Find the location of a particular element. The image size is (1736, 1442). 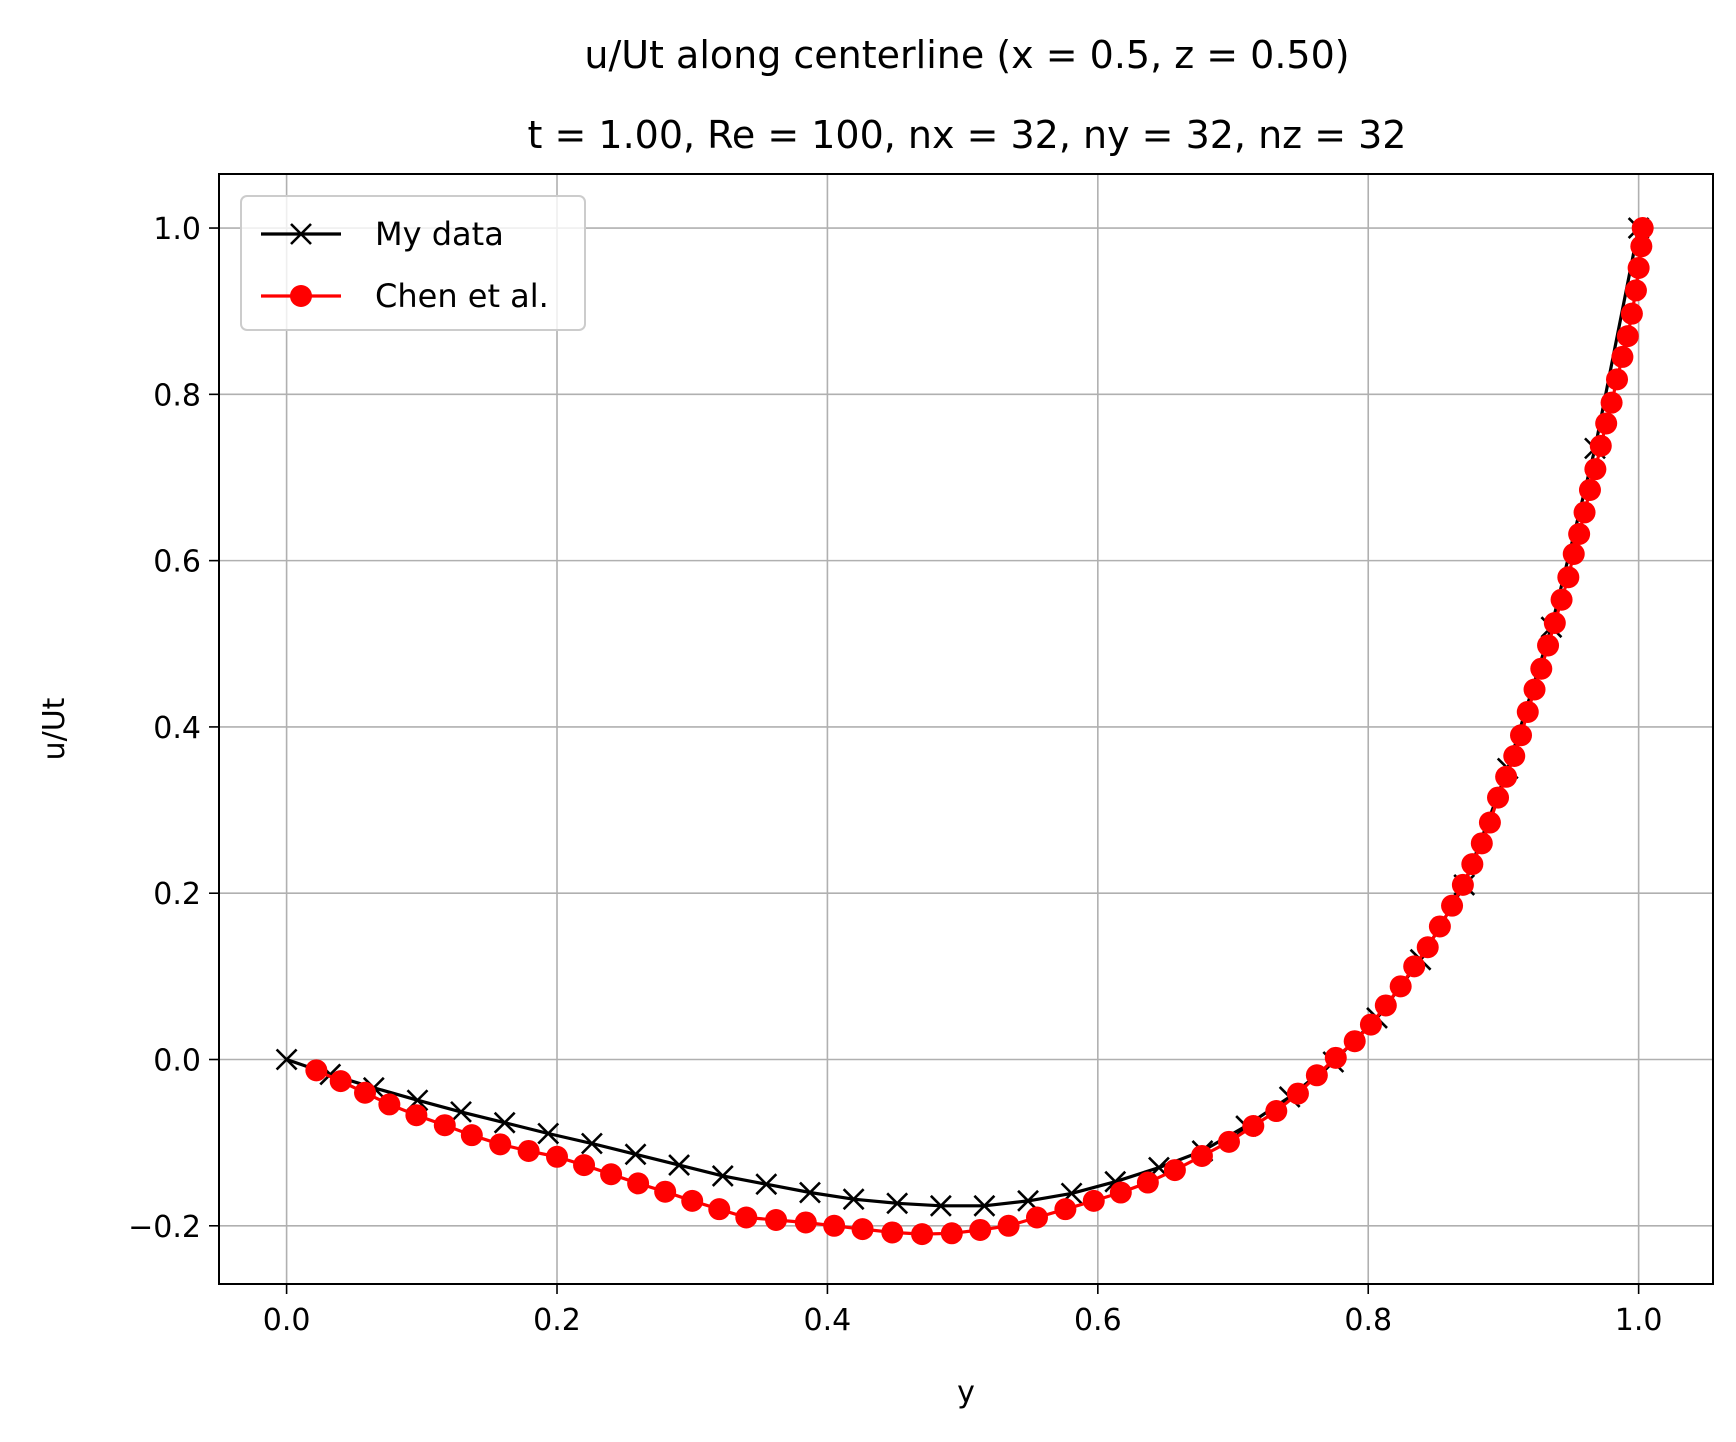

y-tick-label: −0.2 is located at coordinates (164, 1227).